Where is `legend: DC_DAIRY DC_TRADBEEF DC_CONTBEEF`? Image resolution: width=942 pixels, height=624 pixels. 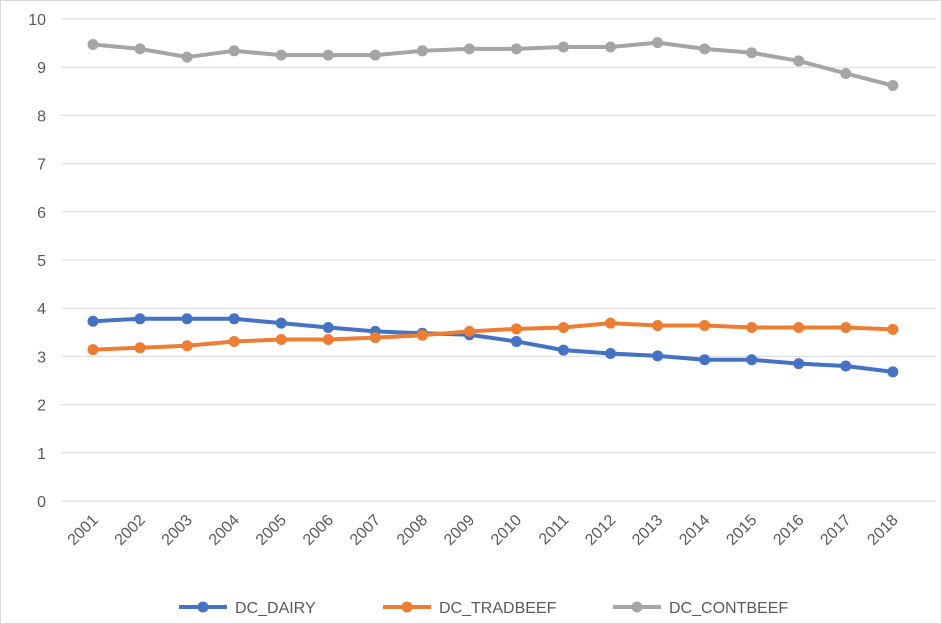 legend: DC_DAIRY DC_TRADBEEF DC_CONTBEEF is located at coordinates (483, 608).